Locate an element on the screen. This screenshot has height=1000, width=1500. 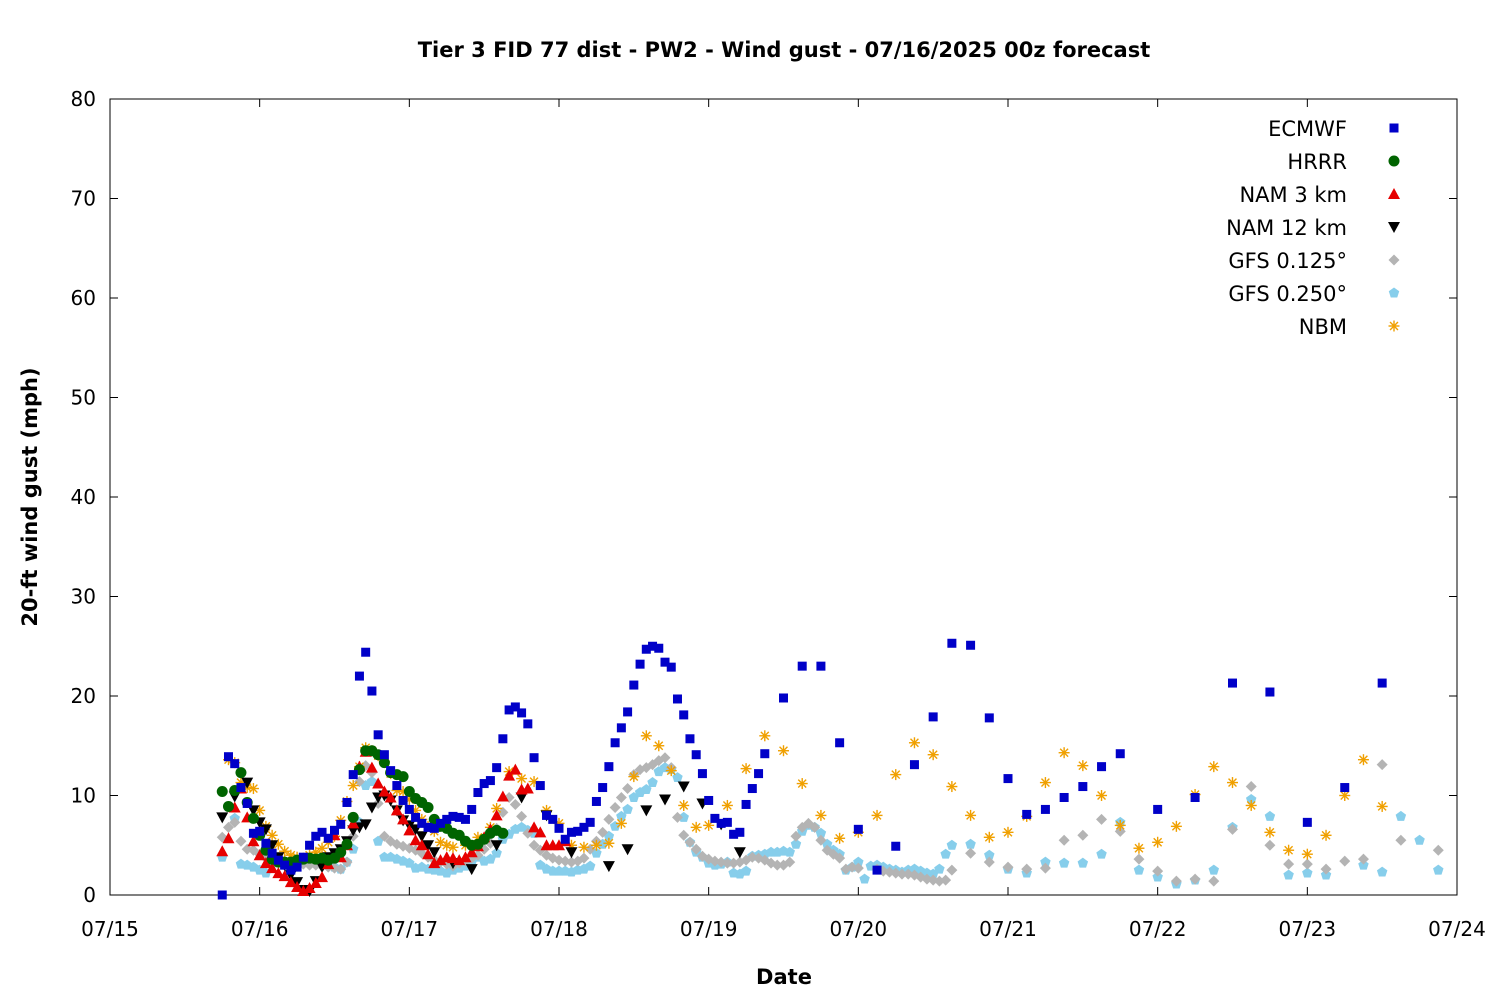
legend-marker is located at coordinates (1394, 260).